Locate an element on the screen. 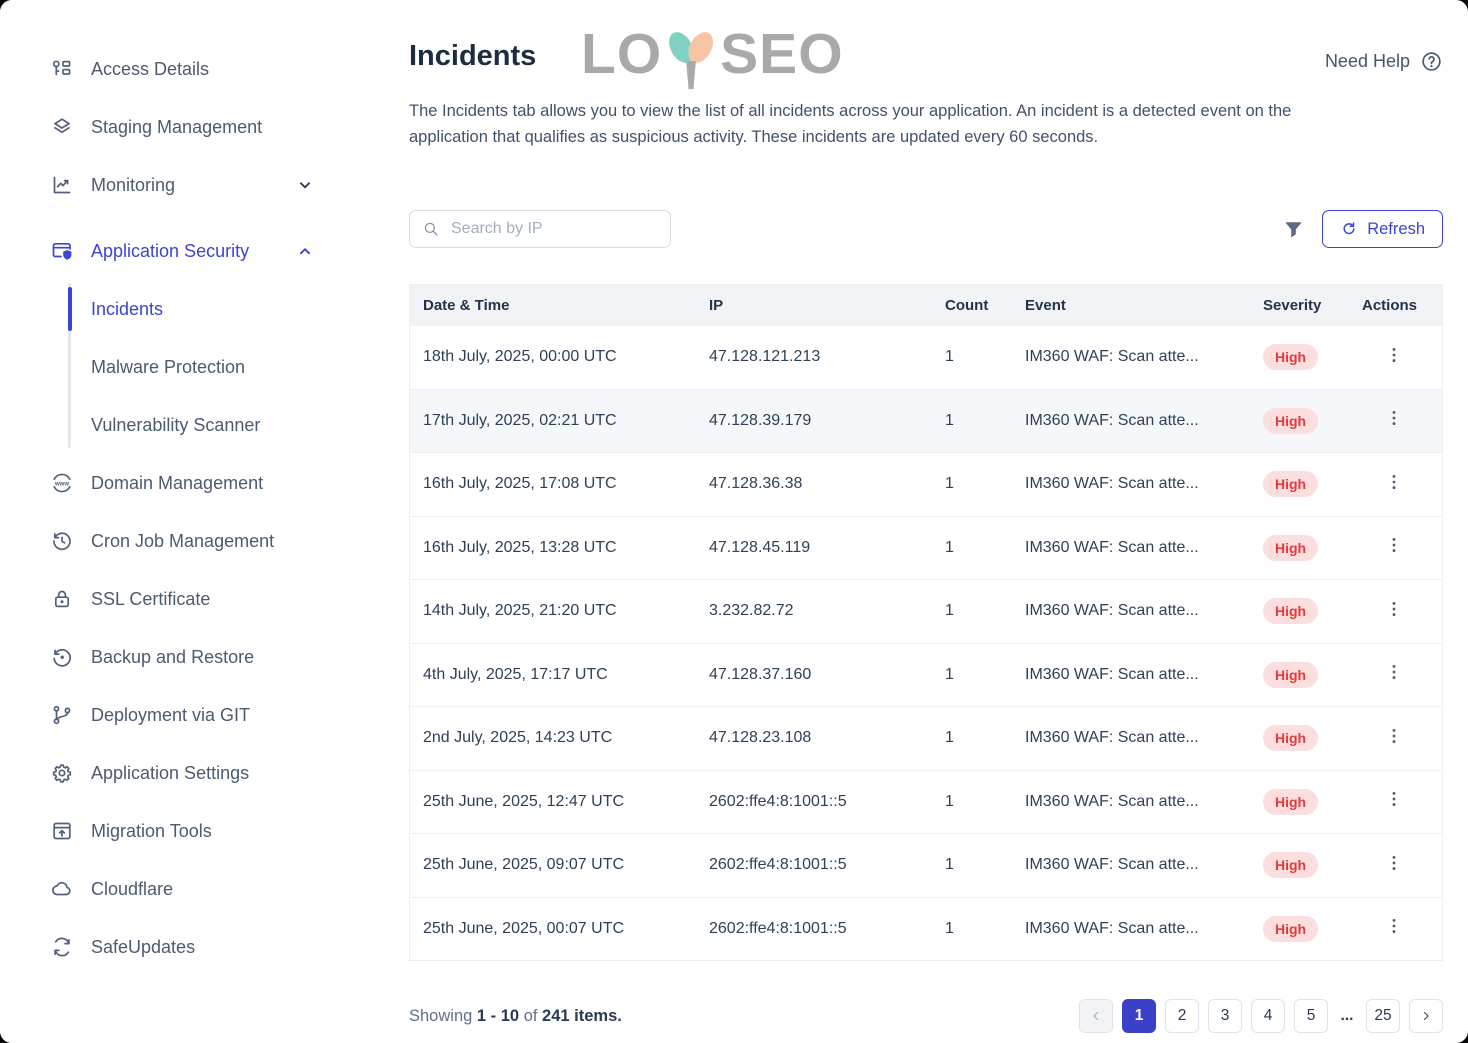 The width and height of the screenshot is (1468, 1043). chevron-up-icon is located at coordinates (305, 251).